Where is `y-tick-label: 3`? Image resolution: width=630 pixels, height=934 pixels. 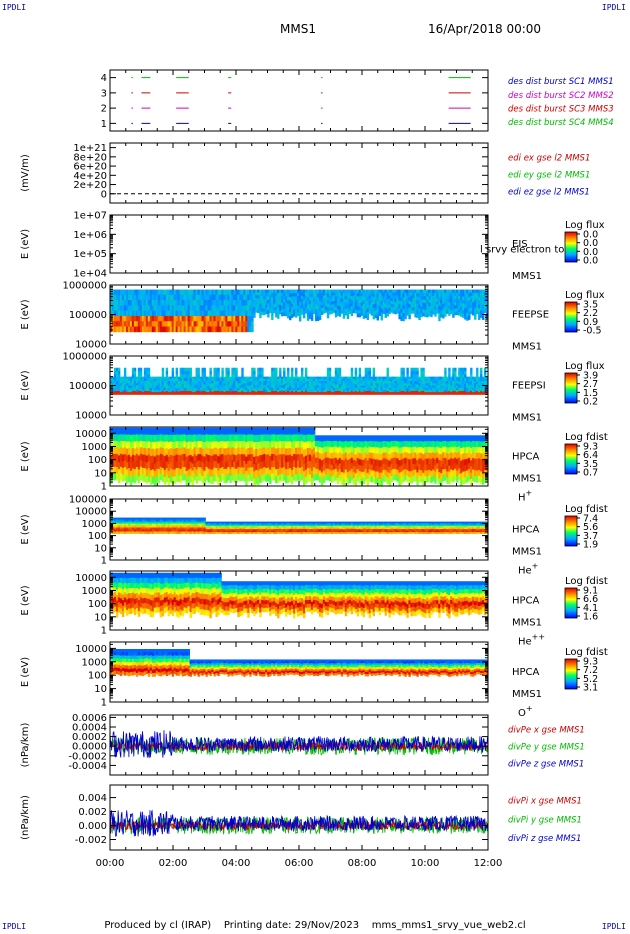 y-tick-label: 3 is located at coordinates (104, 93).